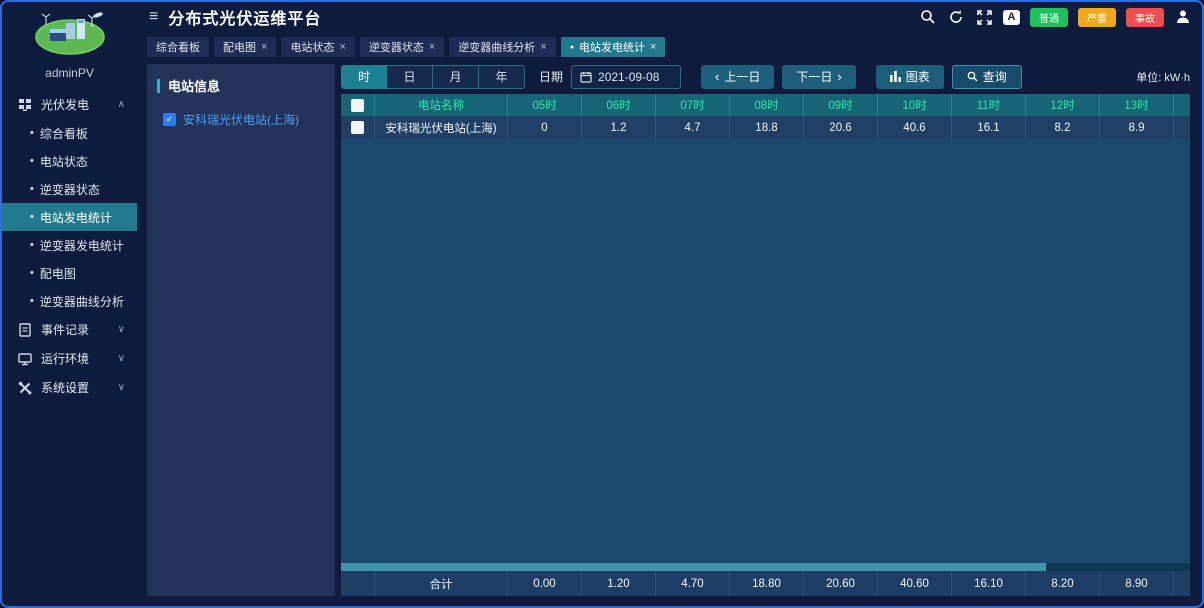 The width and height of the screenshot is (1204, 608). What do you see at coordinates (178, 47) in the screenshot?
I see `tab-dashboard: 综合看板` at bounding box center [178, 47].